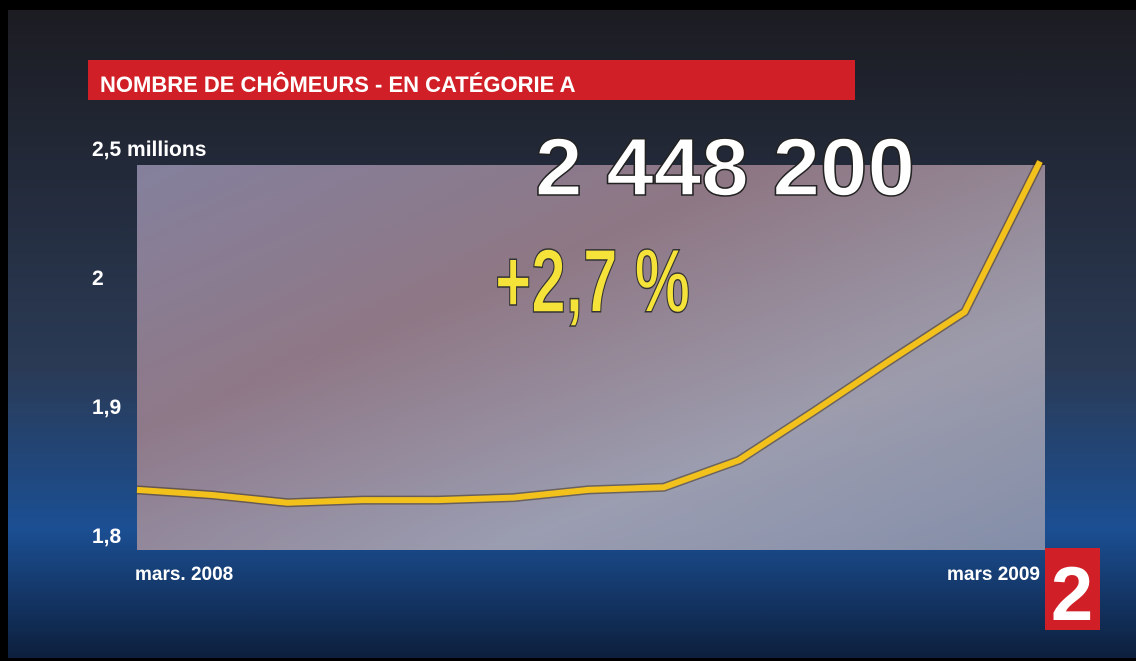 This screenshot has width=1136, height=661. I want to click on y-tick-label: 2,5 millions, so click(149, 149).